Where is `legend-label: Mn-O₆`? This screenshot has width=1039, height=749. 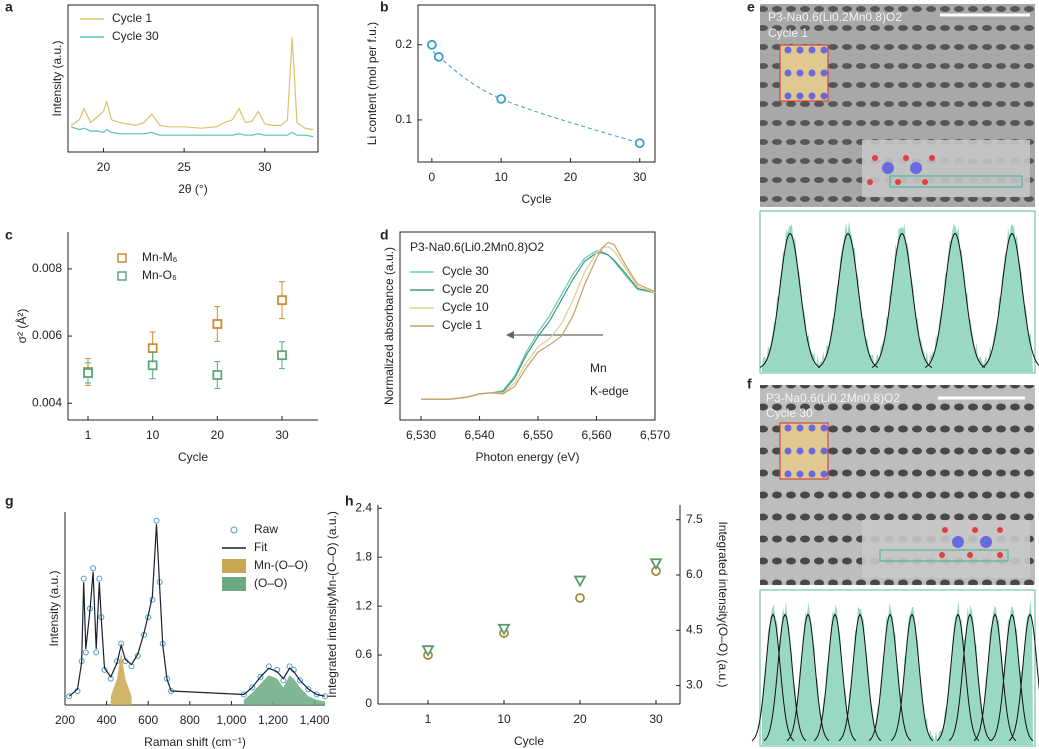
legend-label: Mn-O₆ is located at coordinates (159, 275).